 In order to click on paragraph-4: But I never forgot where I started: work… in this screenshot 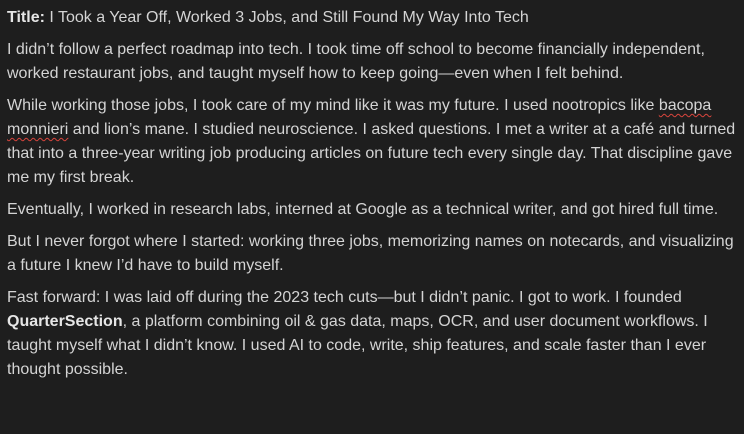, I will do `click(370, 253)`.